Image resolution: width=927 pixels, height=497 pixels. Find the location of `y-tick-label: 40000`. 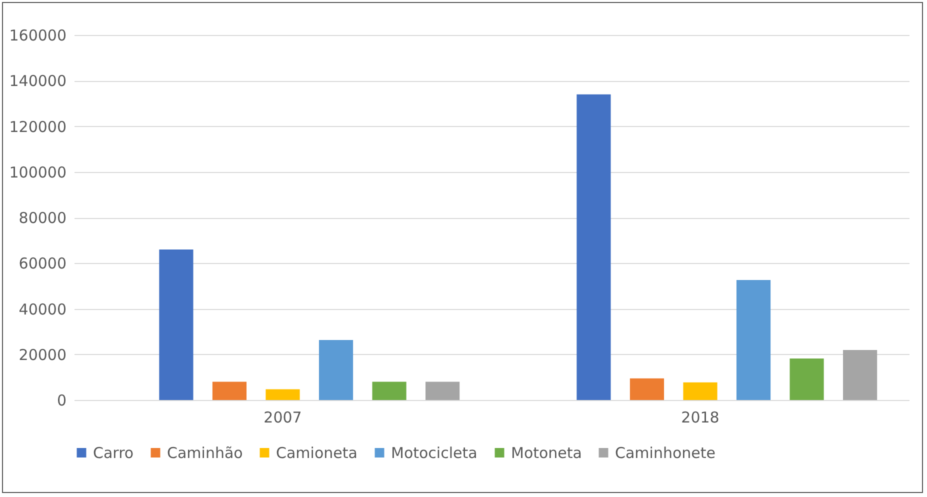

y-tick-label: 40000 is located at coordinates (42, 309).